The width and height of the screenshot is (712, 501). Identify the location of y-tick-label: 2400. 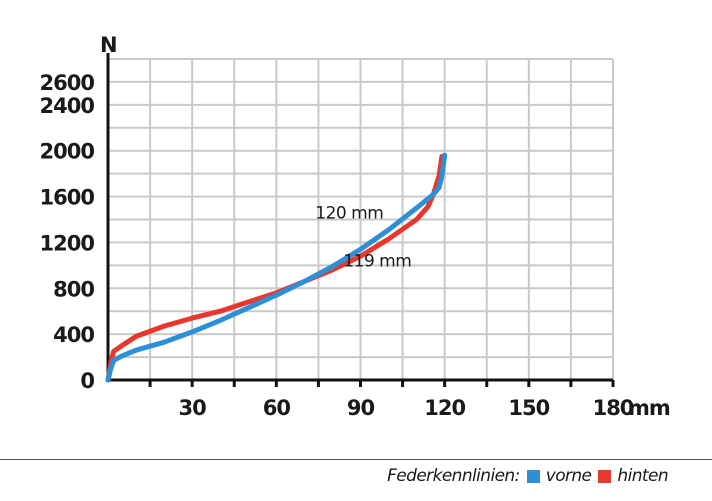
(67, 106).